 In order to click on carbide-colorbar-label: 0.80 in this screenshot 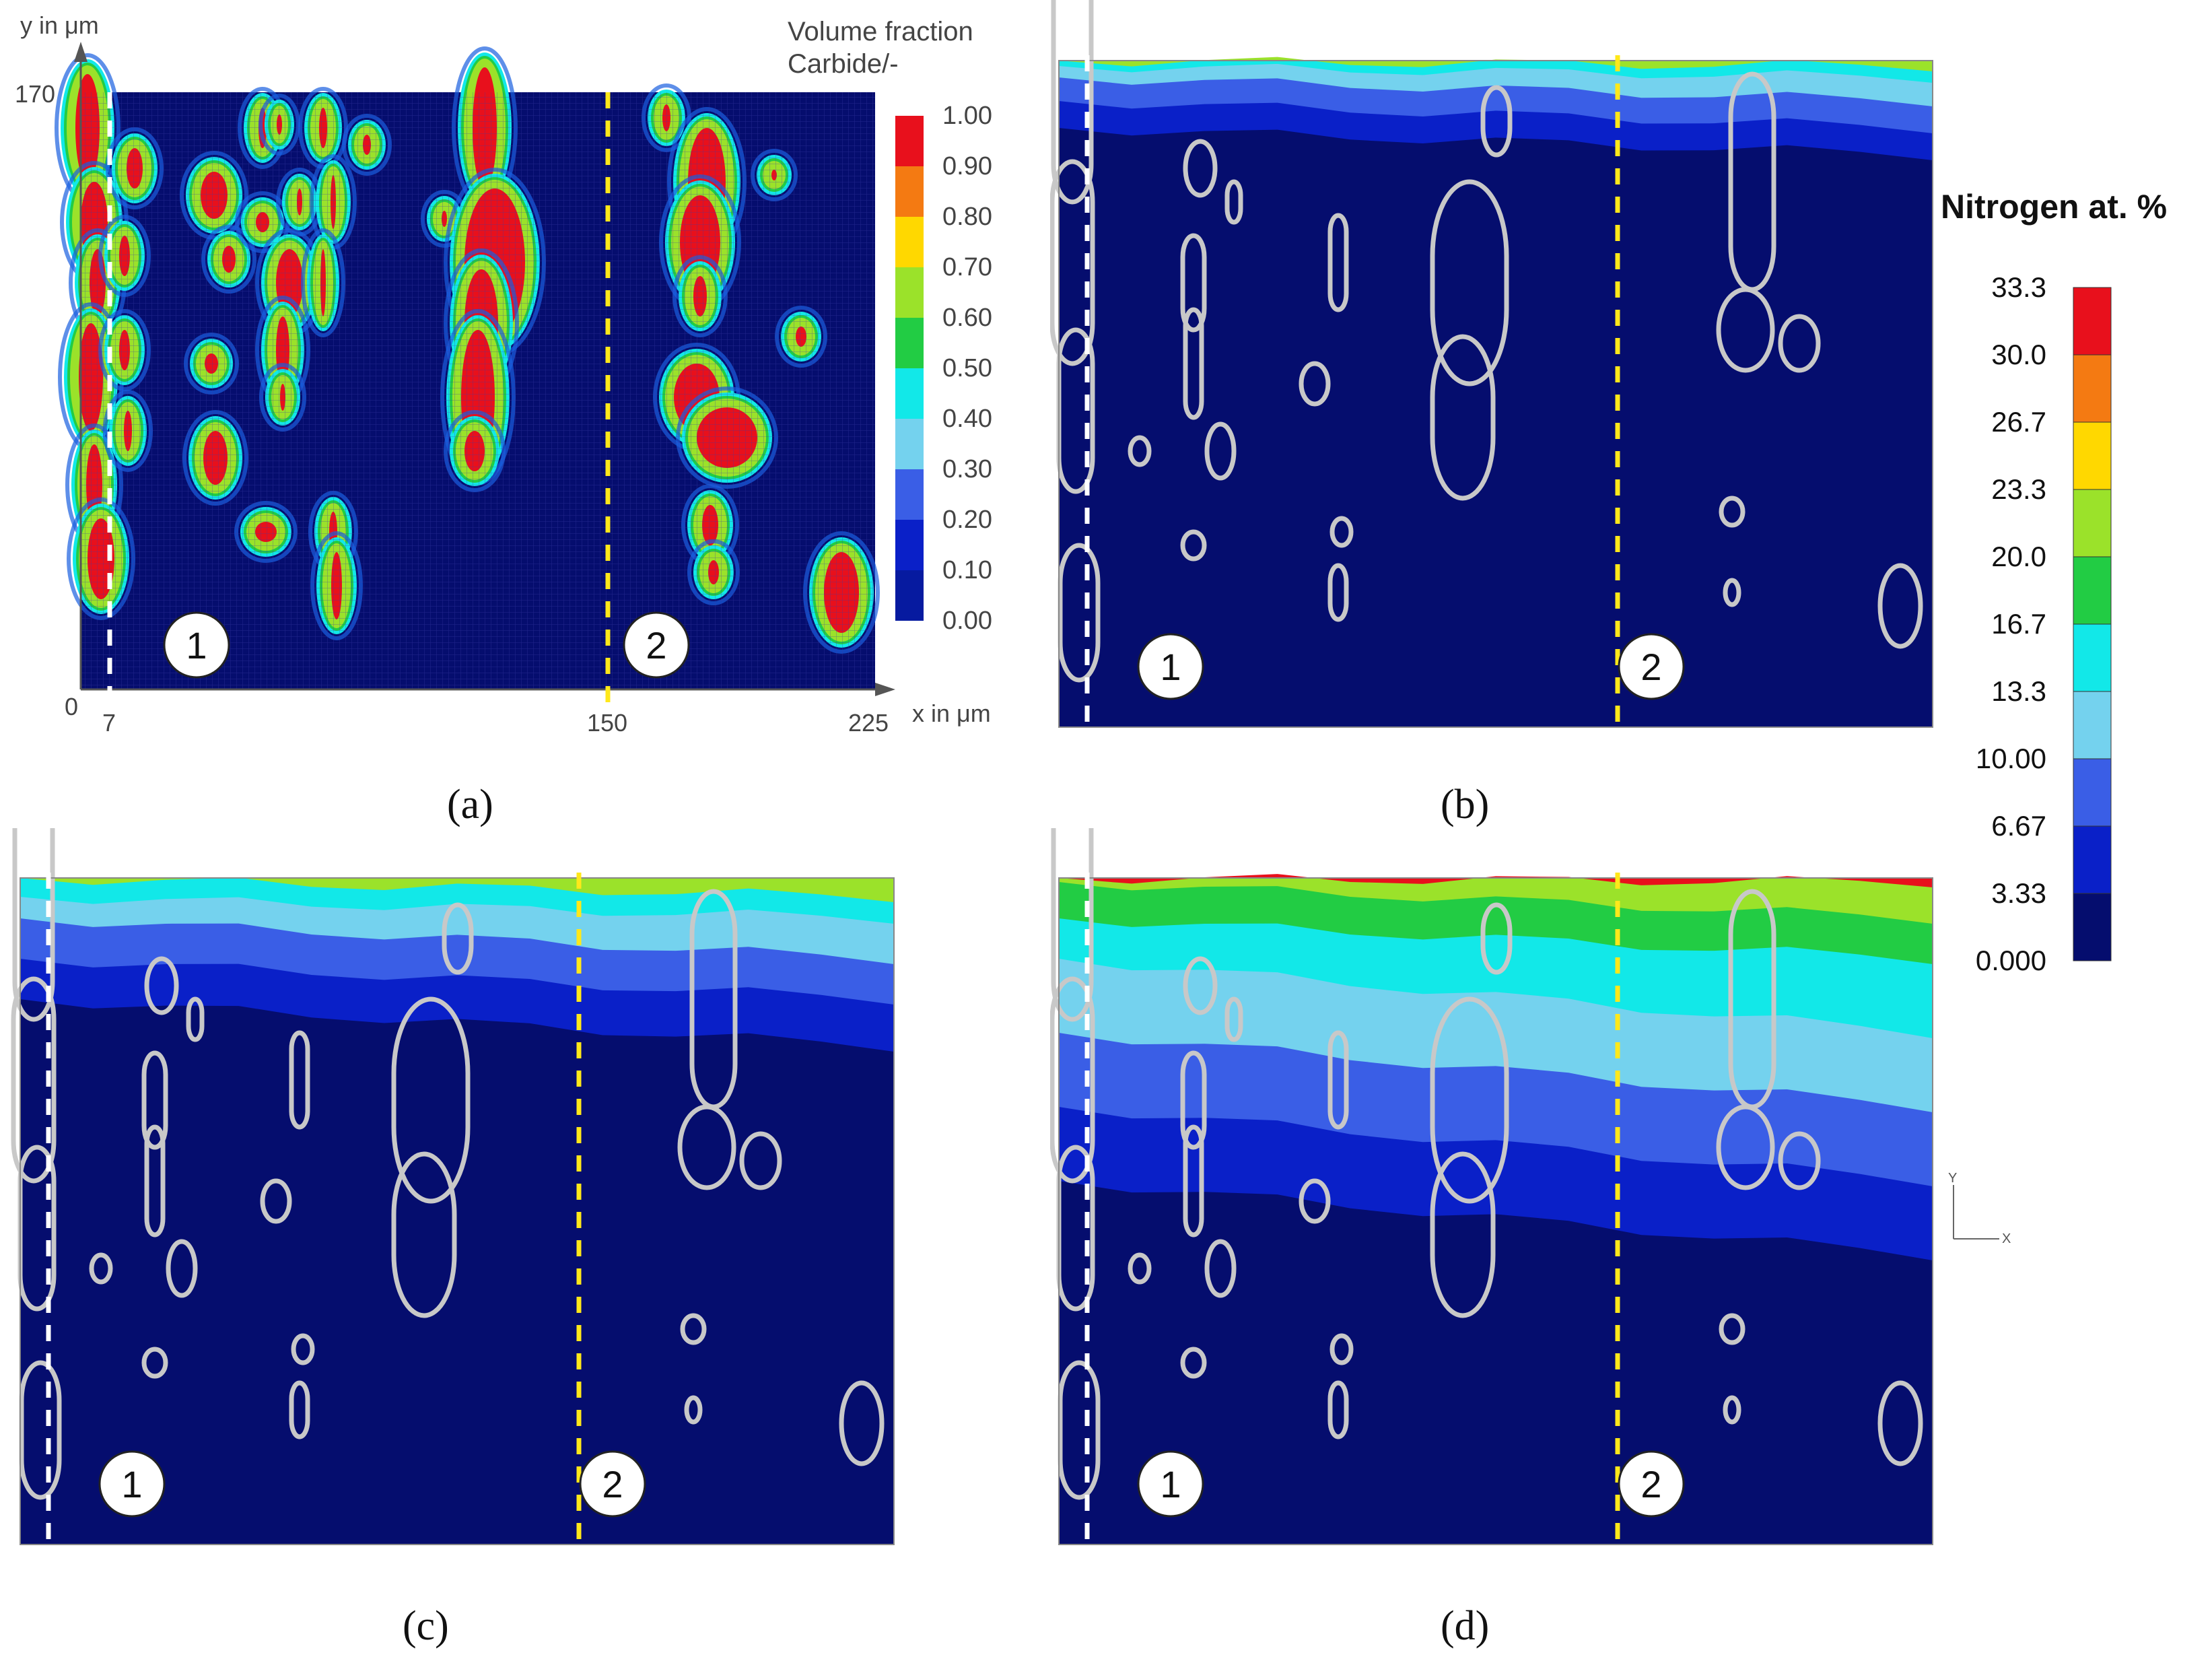, I will do `click(967, 217)`.